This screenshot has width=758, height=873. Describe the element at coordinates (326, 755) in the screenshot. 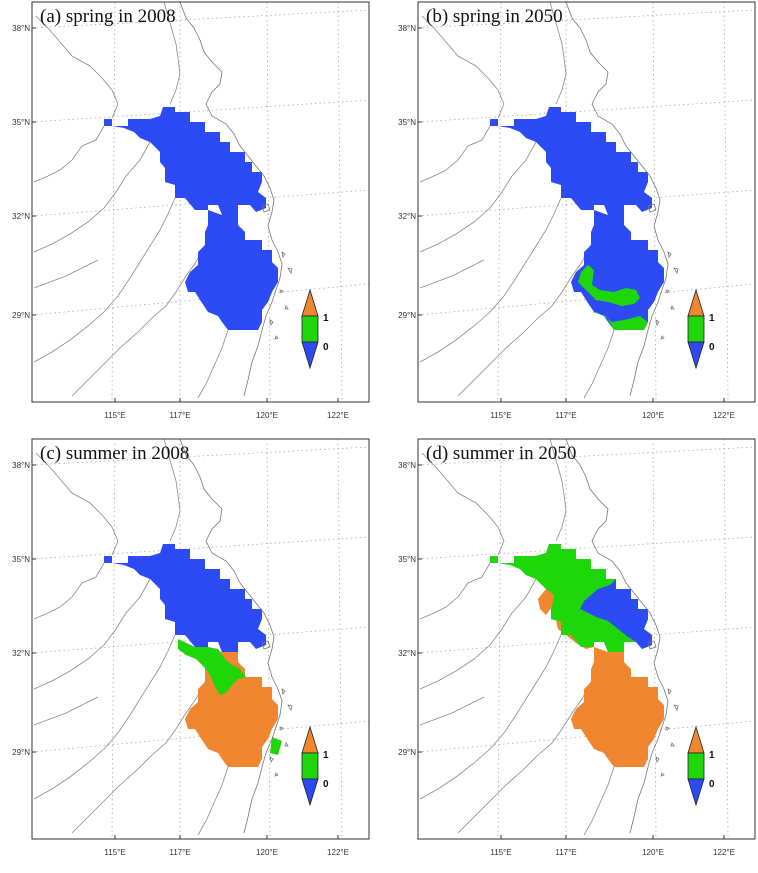

I see `legend-label-top-c: 1` at that location.